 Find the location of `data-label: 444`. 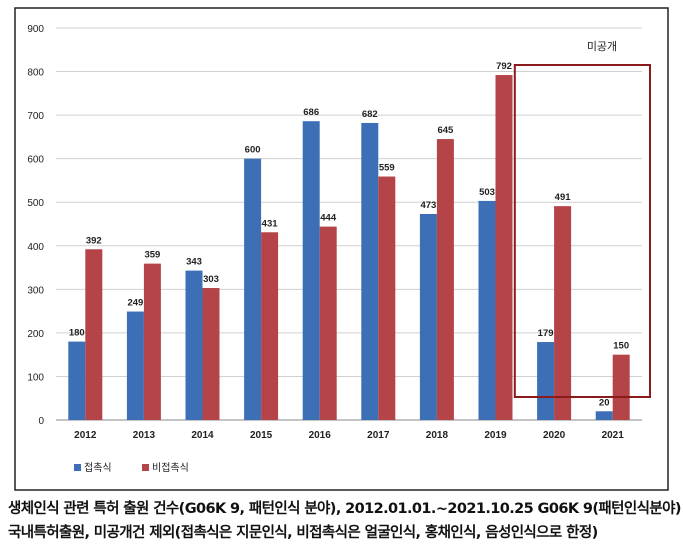

data-label: 444 is located at coordinates (328, 218).